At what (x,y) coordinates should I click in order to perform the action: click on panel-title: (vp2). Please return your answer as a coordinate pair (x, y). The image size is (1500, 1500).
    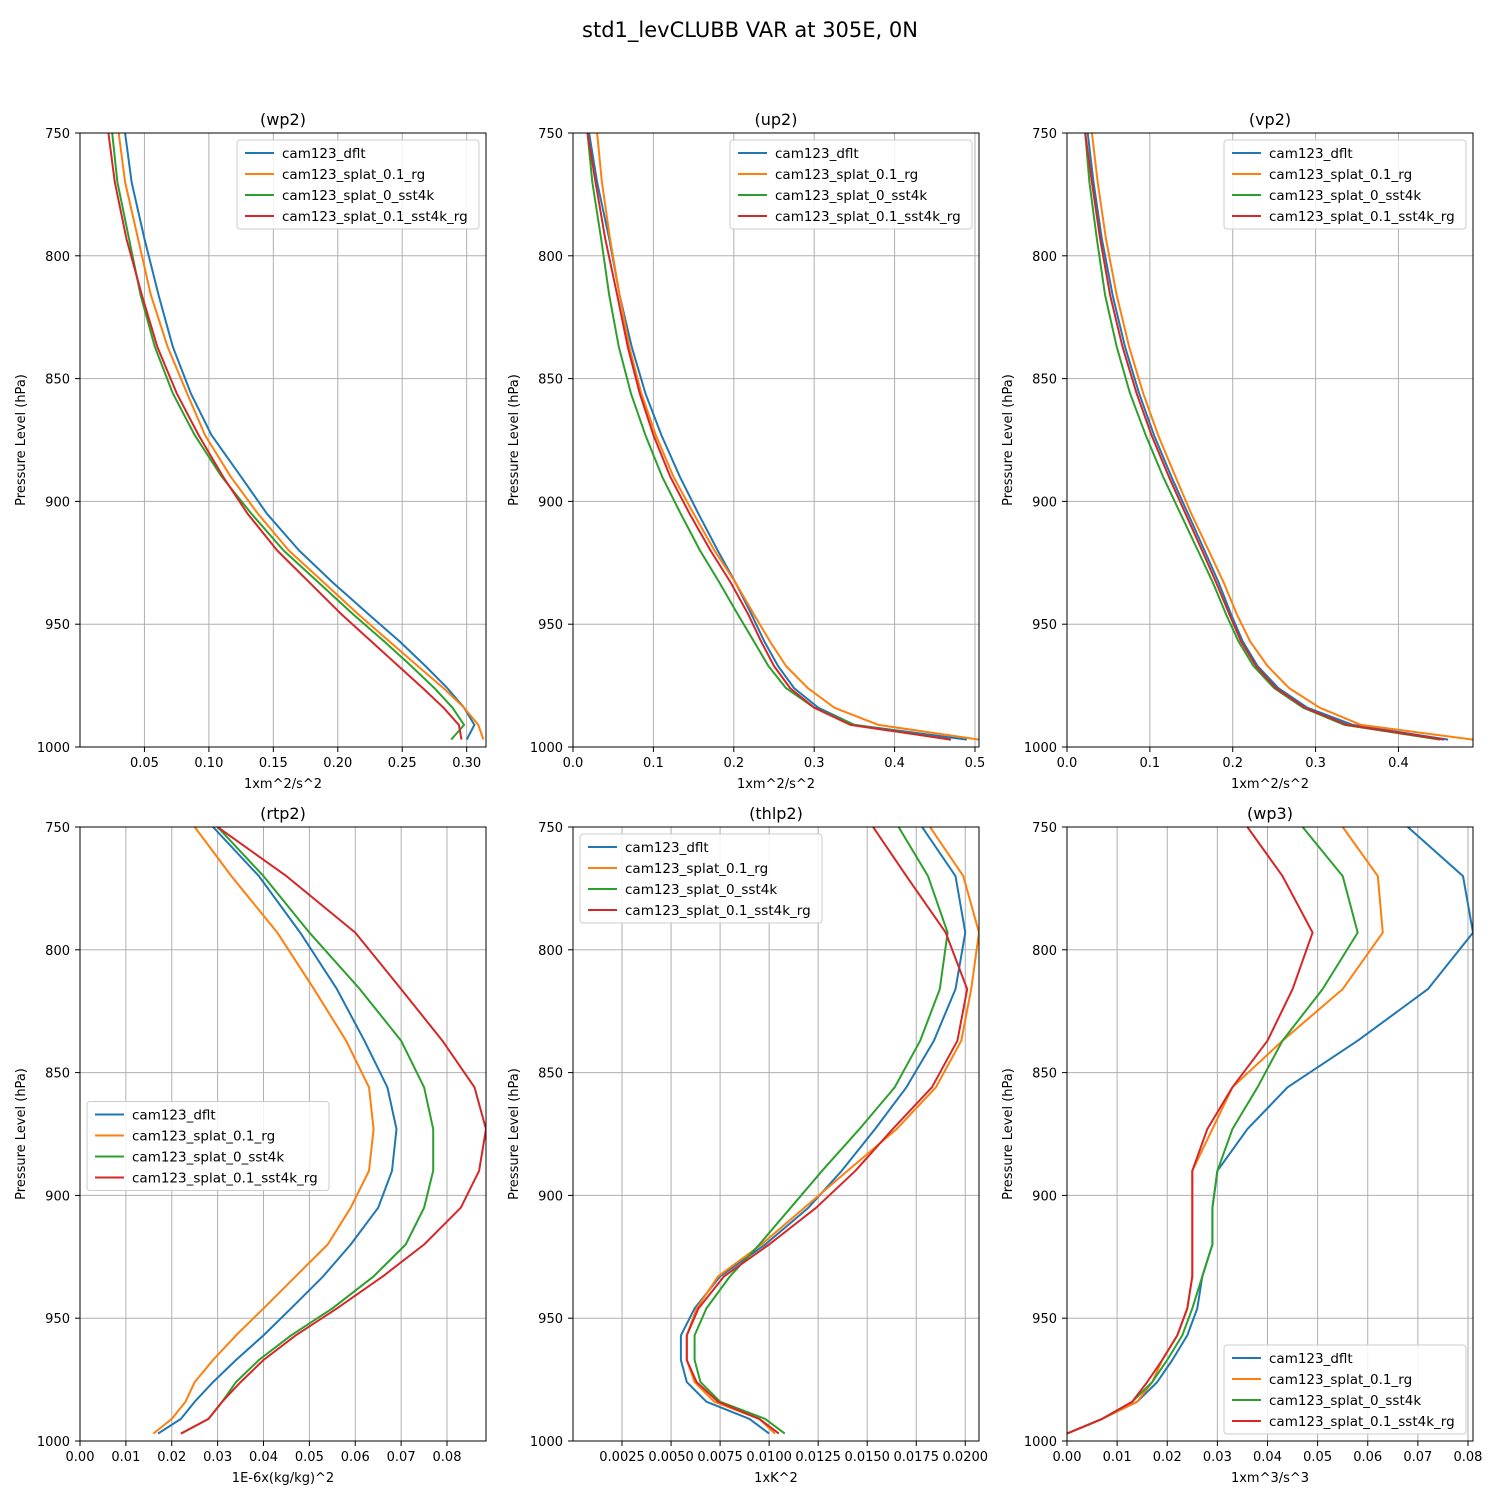
    Looking at the image, I should click on (1270, 119).